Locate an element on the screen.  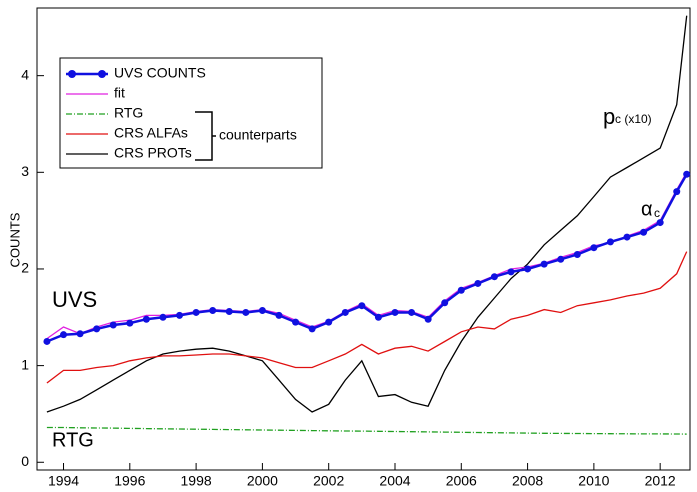
x-tick-label: 1996 is located at coordinates (129, 481).